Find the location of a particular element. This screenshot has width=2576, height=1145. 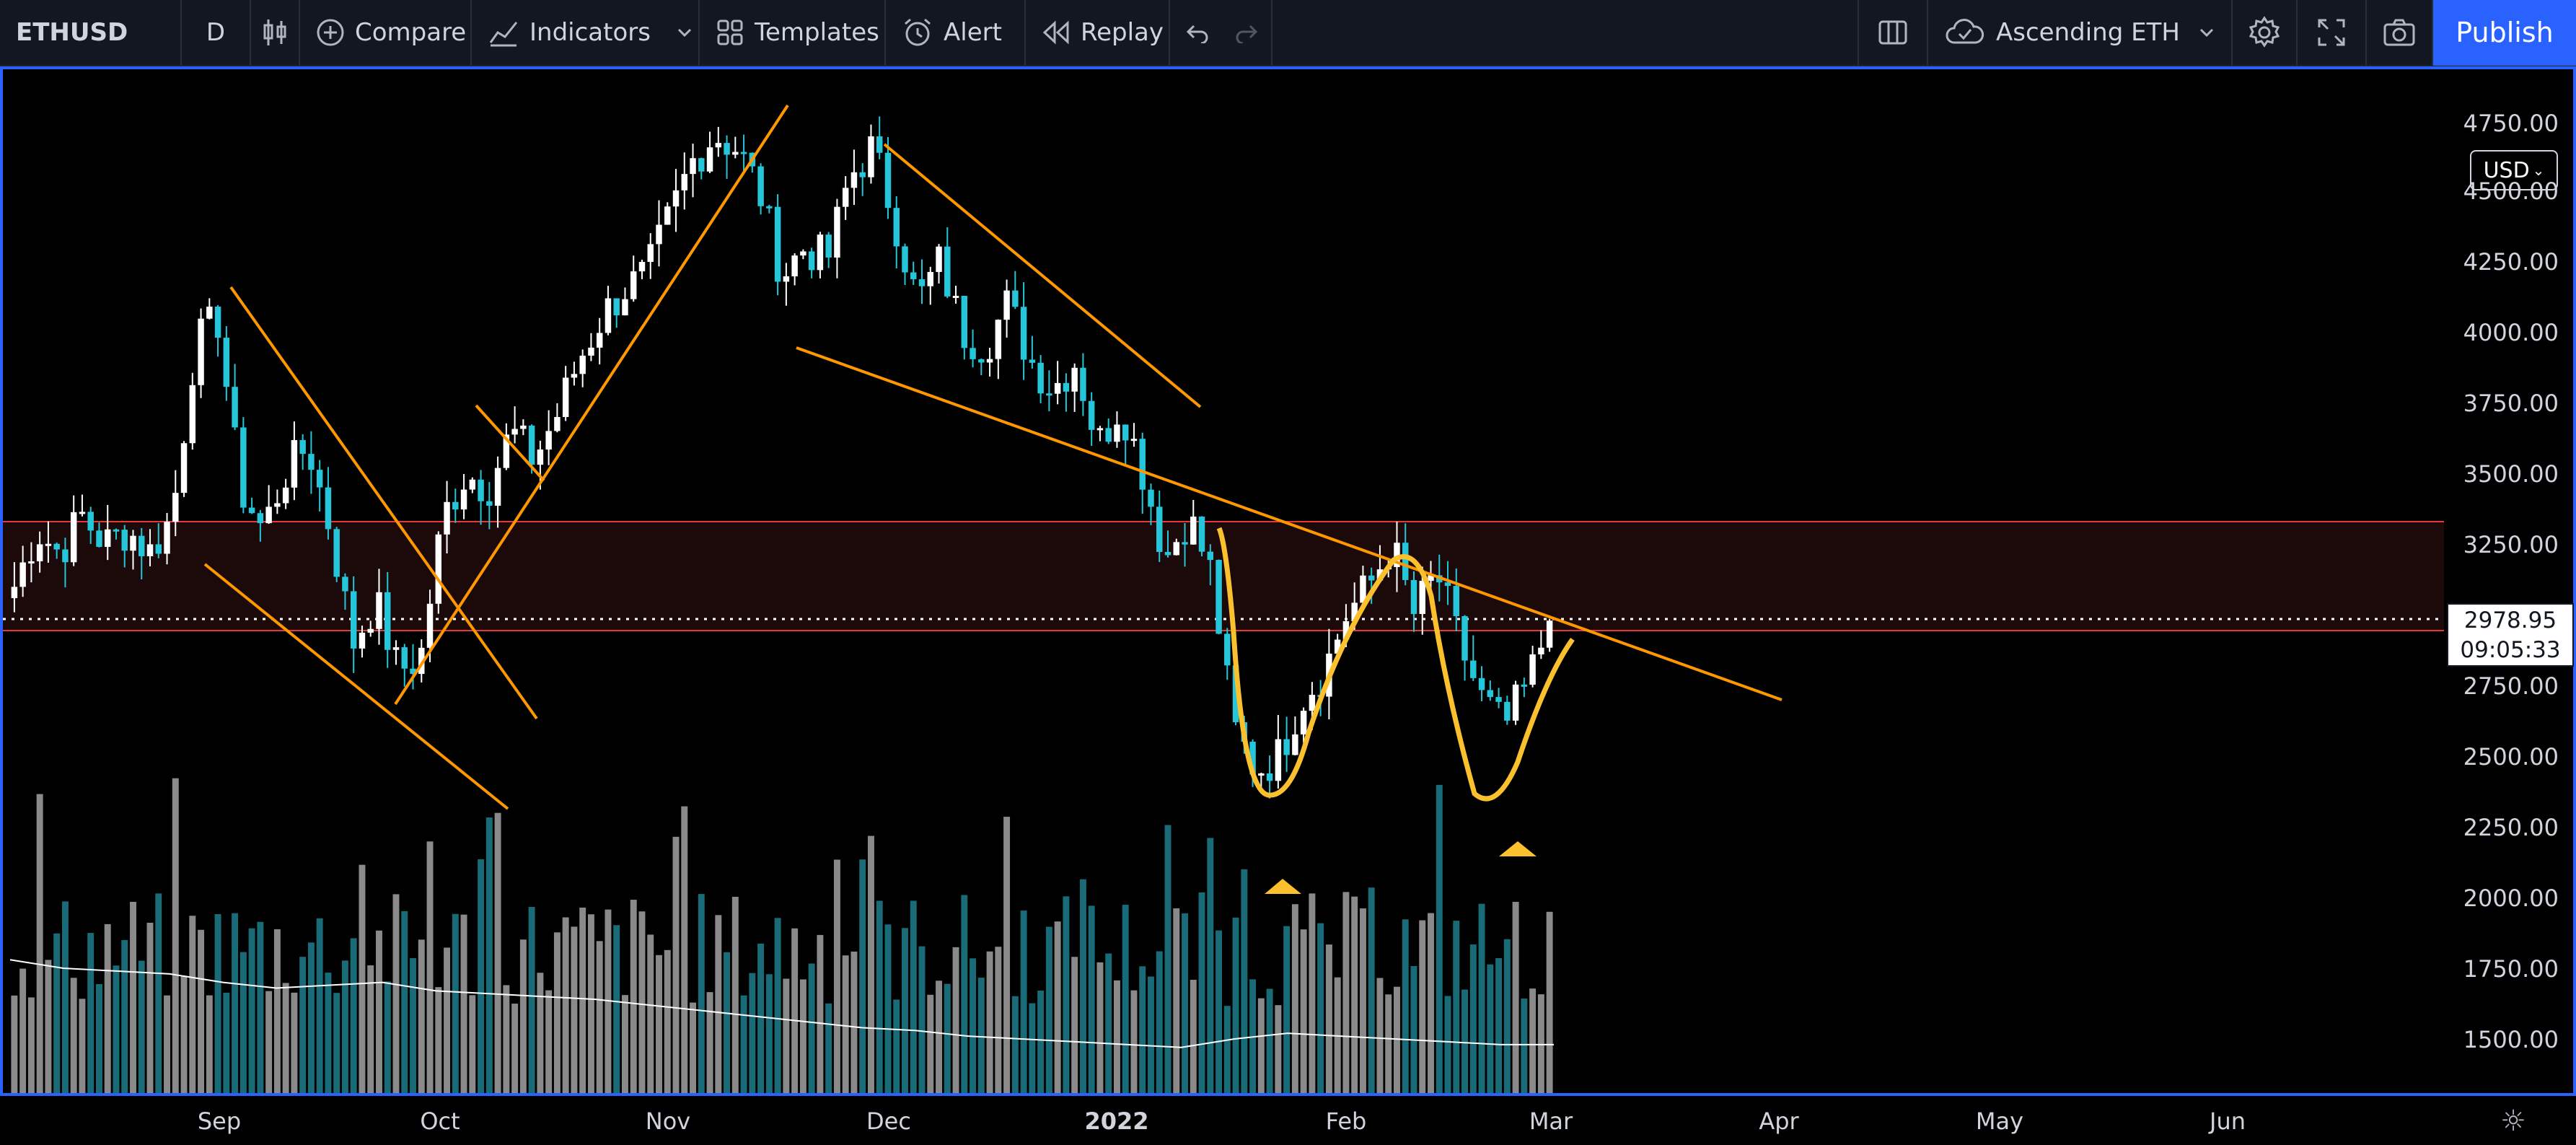

symbol-search: ETHUSD is located at coordinates (91, 33).